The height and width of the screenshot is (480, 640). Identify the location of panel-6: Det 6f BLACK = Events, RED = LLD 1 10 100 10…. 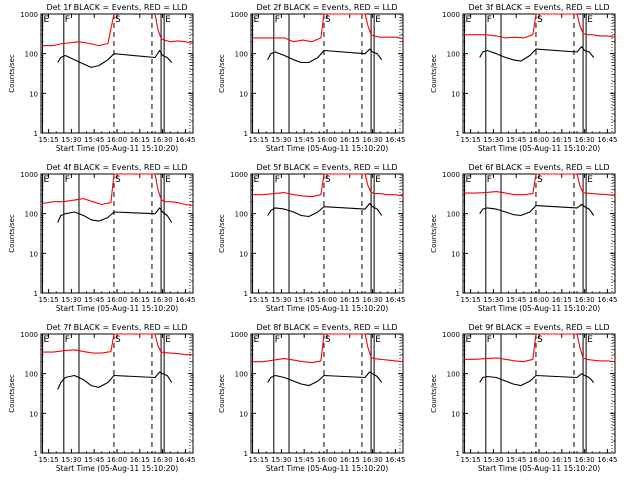
(523, 238).